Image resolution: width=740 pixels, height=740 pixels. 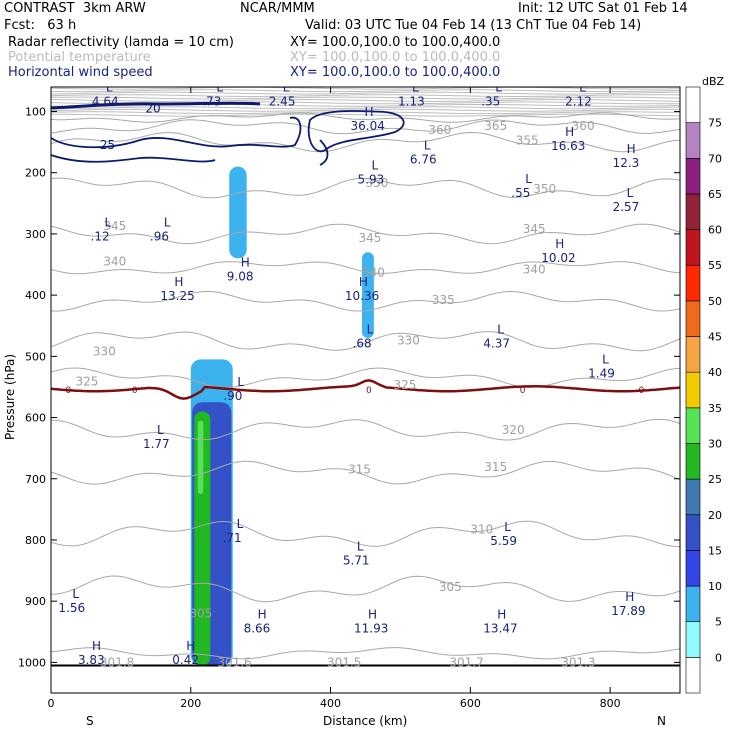 What do you see at coordinates (628, 611) in the screenshot?
I see `extremum-value: 17.89` at bounding box center [628, 611].